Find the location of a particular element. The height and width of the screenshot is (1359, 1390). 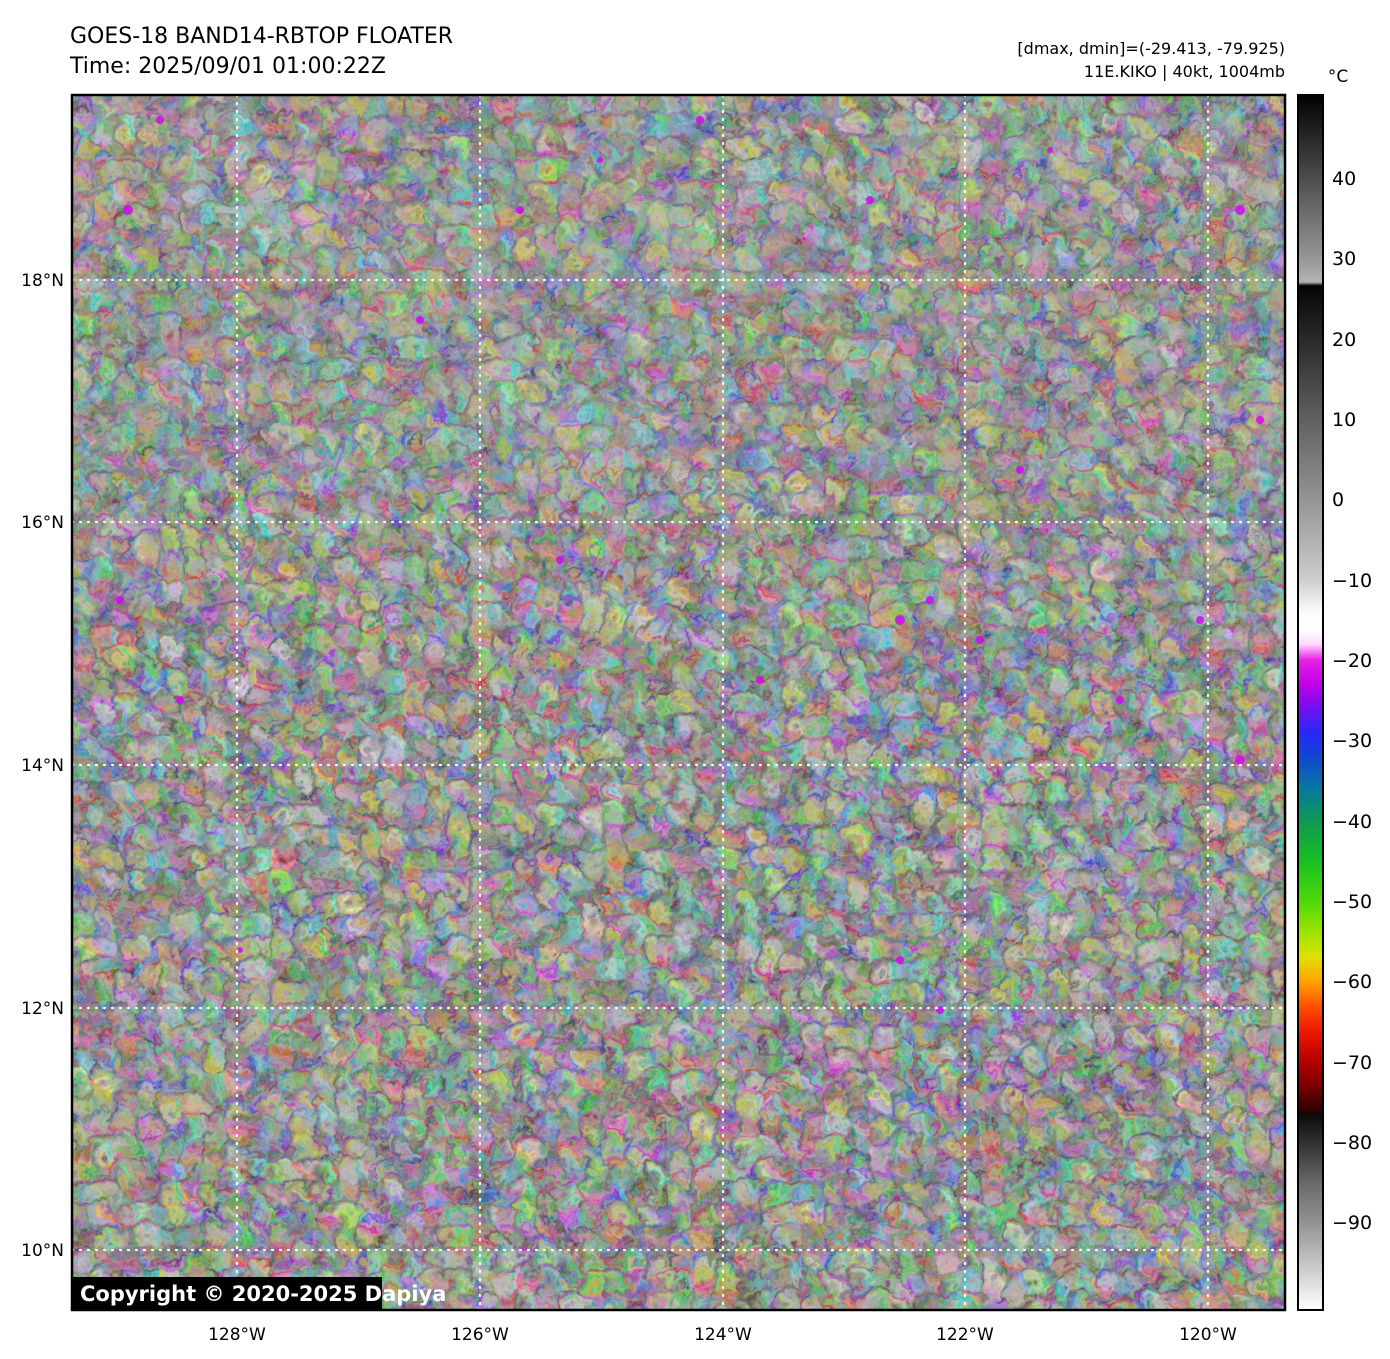

colorbar-tick: 40 is located at coordinates (1344, 179).